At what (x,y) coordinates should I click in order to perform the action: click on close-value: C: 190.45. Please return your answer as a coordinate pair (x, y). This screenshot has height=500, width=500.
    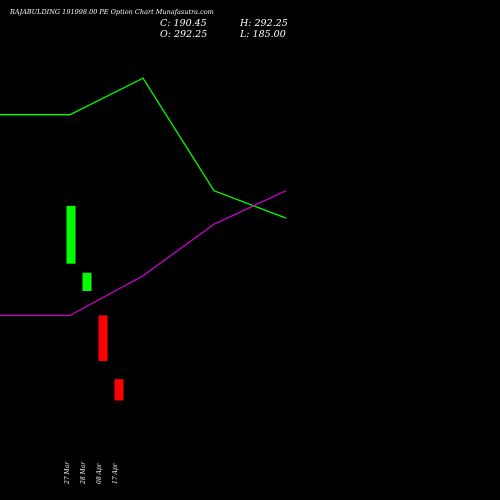
    Looking at the image, I should click on (183, 23).